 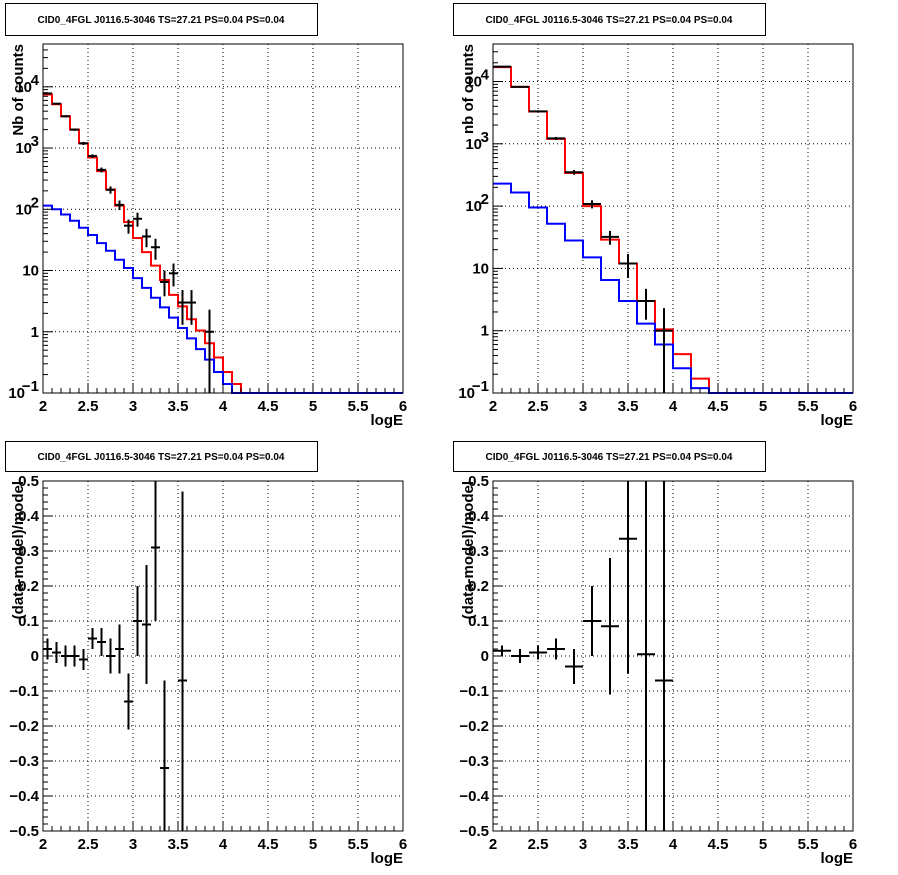 I want to click on series-3-points, so click(x=583, y=229).